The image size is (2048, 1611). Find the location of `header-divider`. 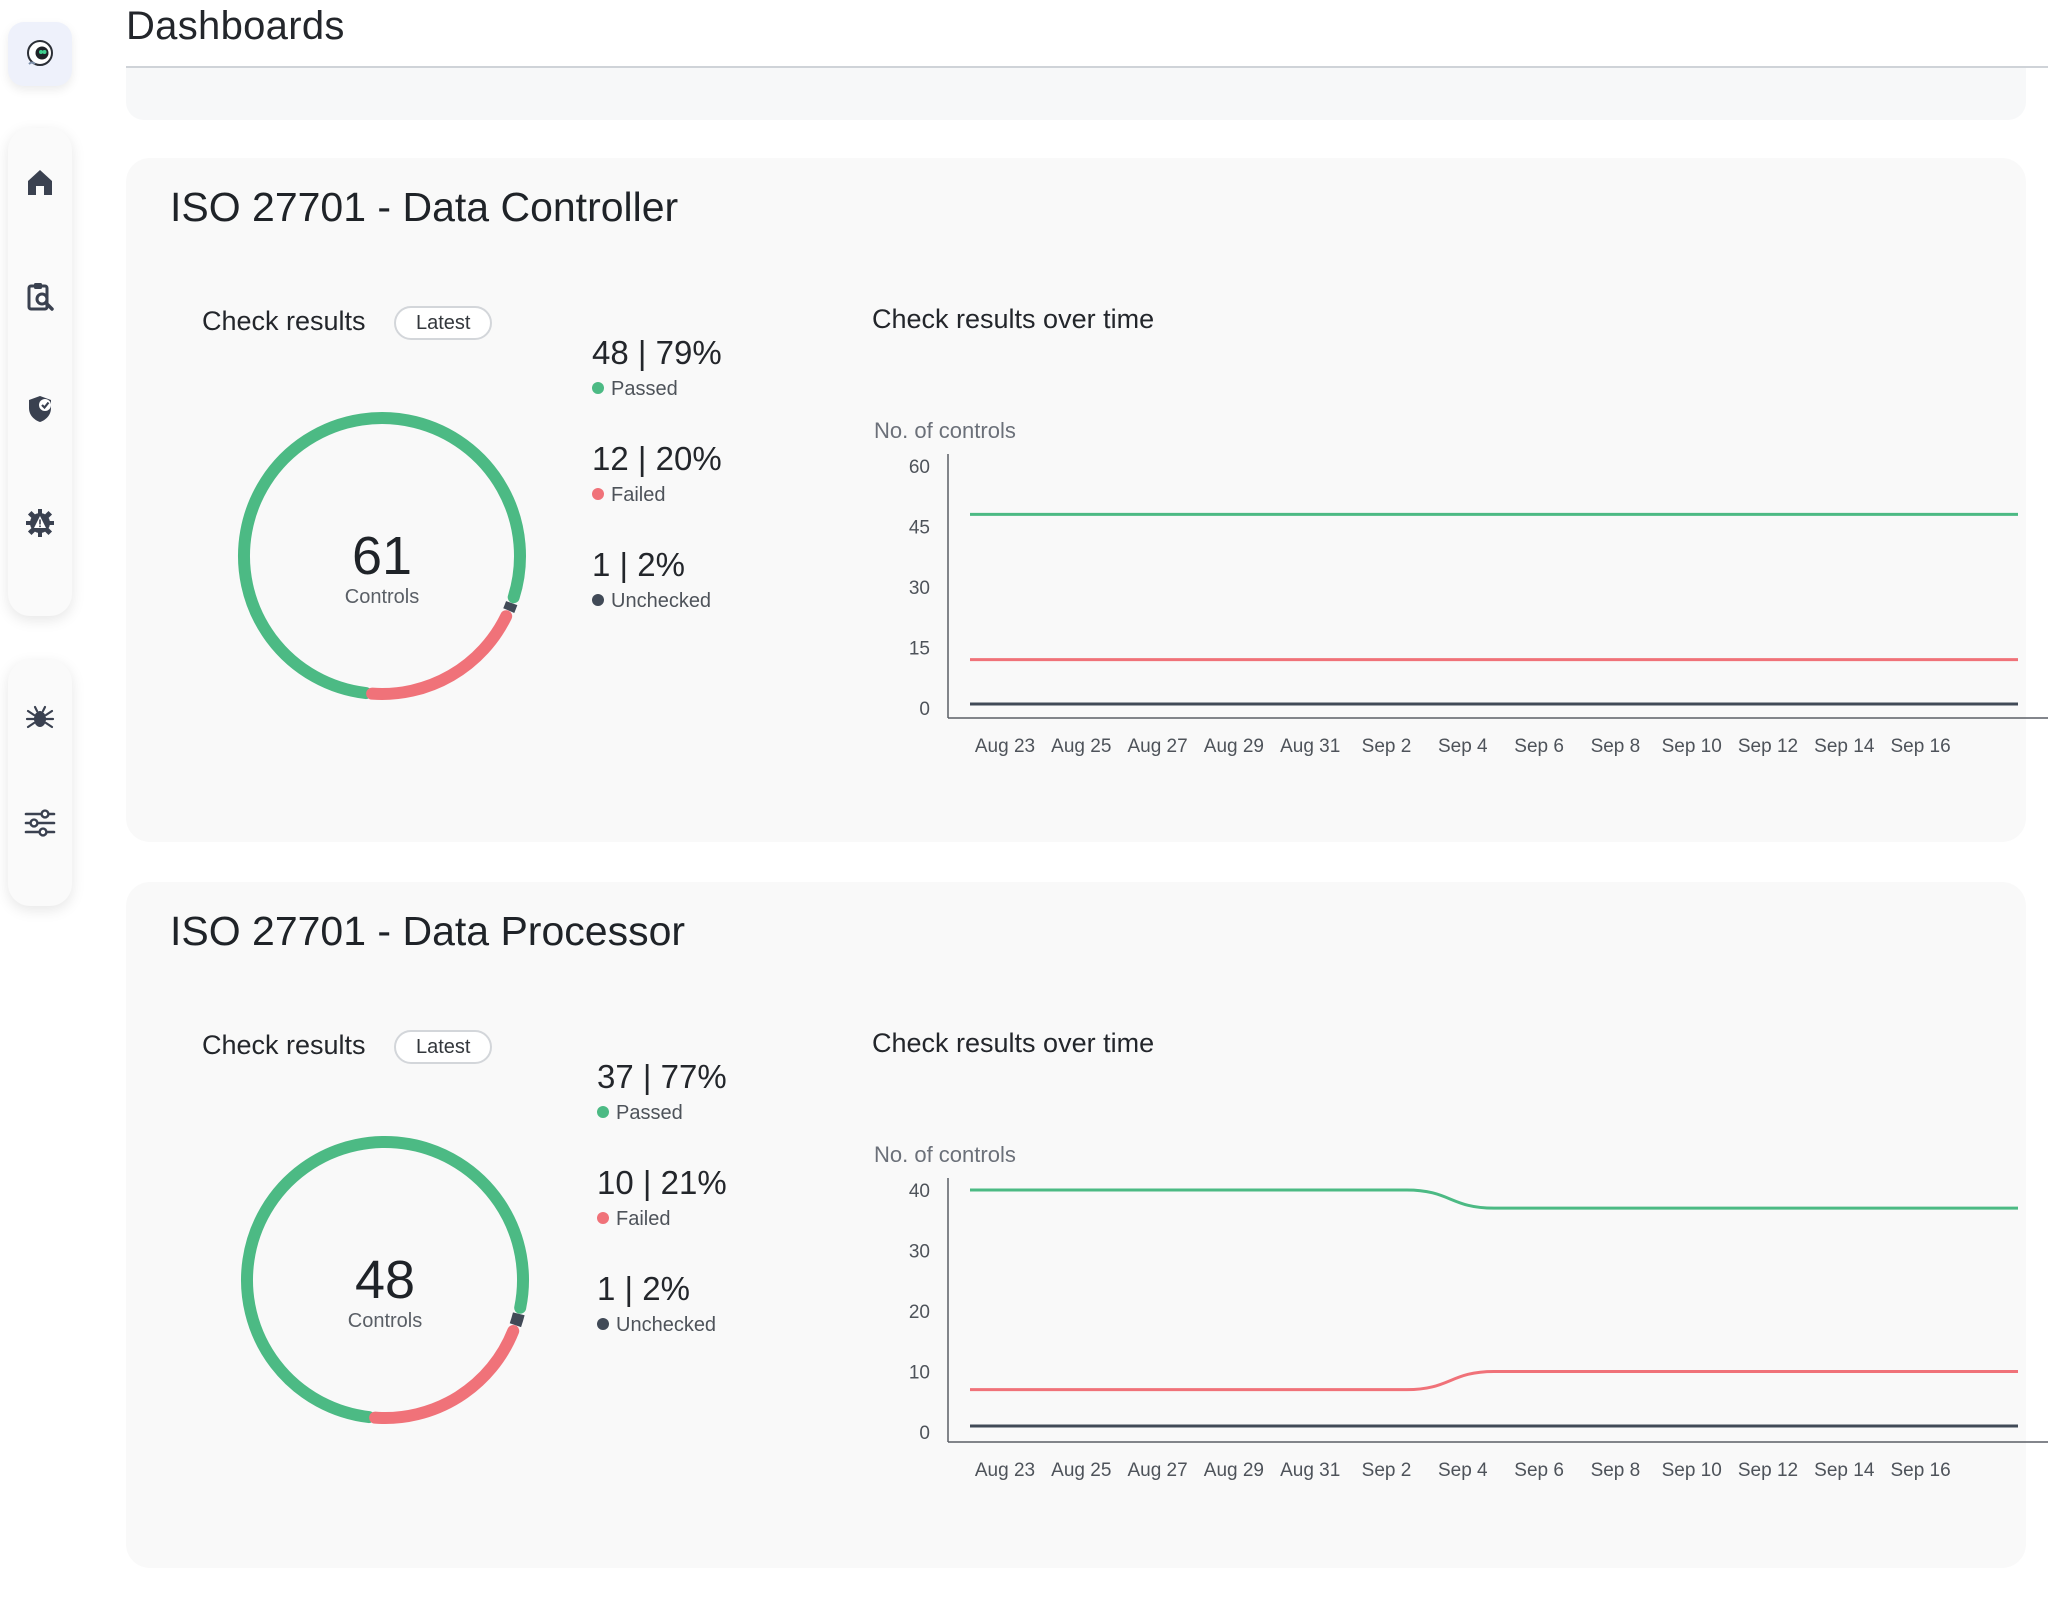

header-divider is located at coordinates (1087, 67).